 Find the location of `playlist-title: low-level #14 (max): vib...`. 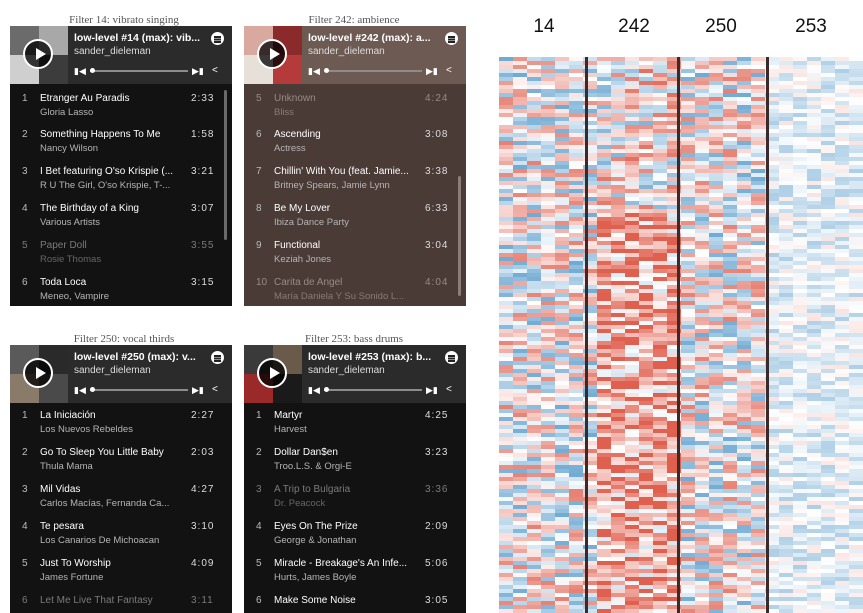

playlist-title: low-level #14 (max): vib... is located at coordinates (137, 38).